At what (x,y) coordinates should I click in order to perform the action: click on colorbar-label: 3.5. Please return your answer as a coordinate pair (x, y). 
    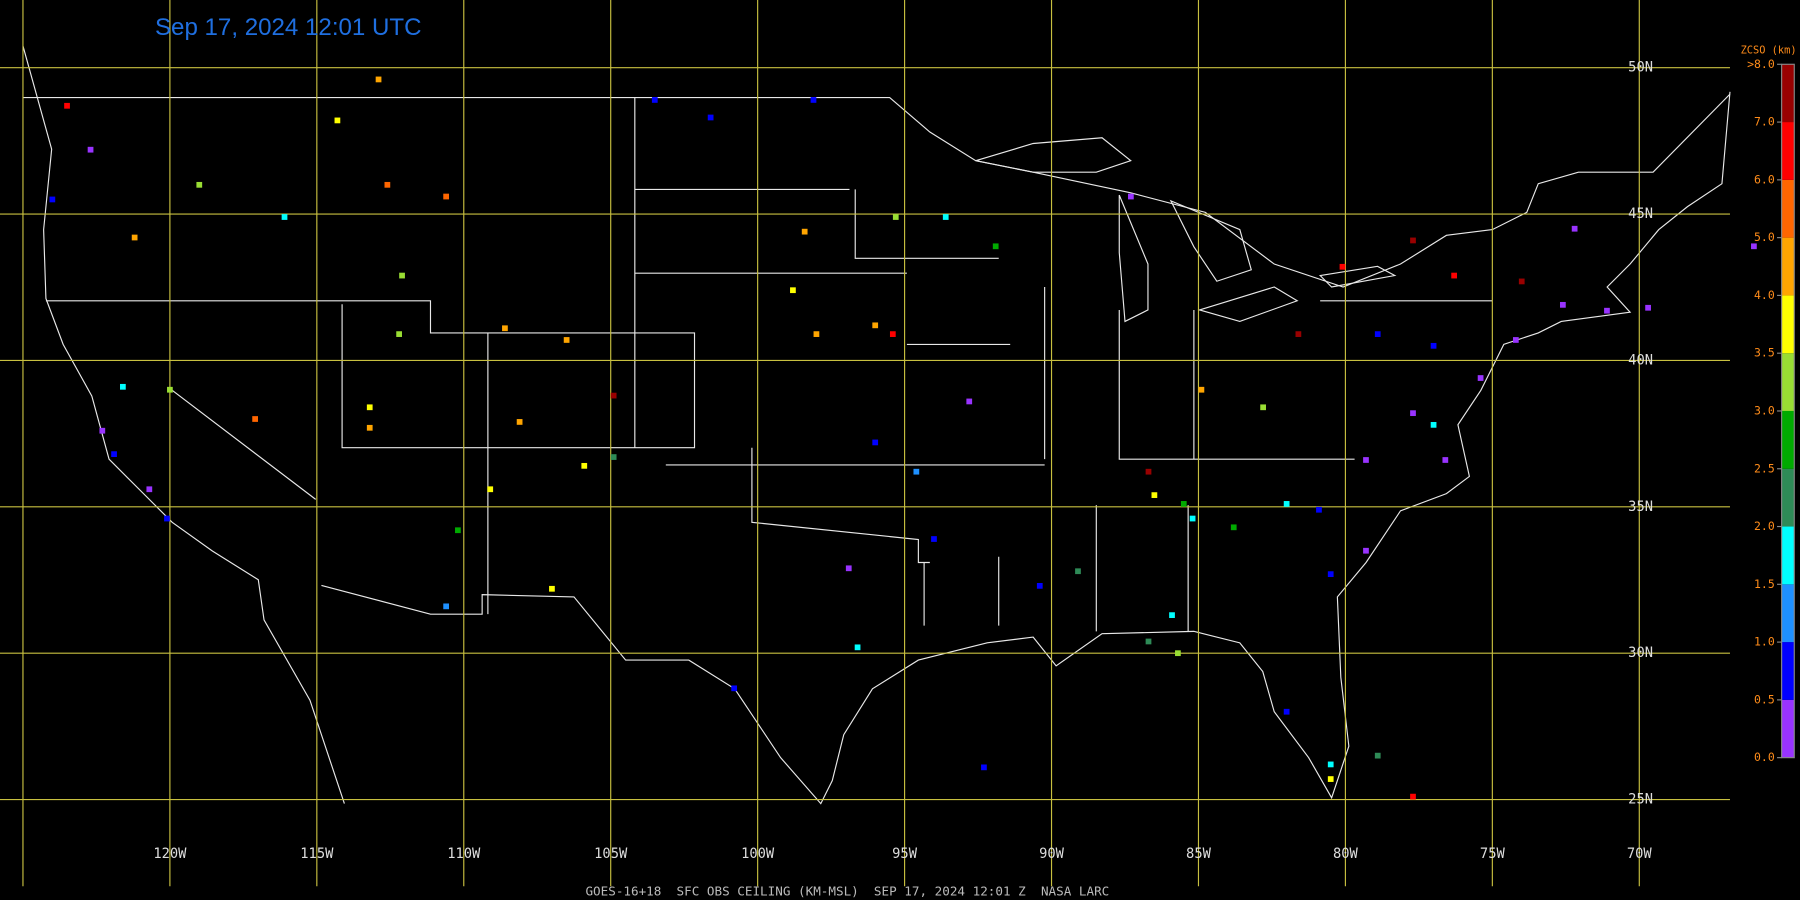
    Looking at the image, I should click on (1764, 353).